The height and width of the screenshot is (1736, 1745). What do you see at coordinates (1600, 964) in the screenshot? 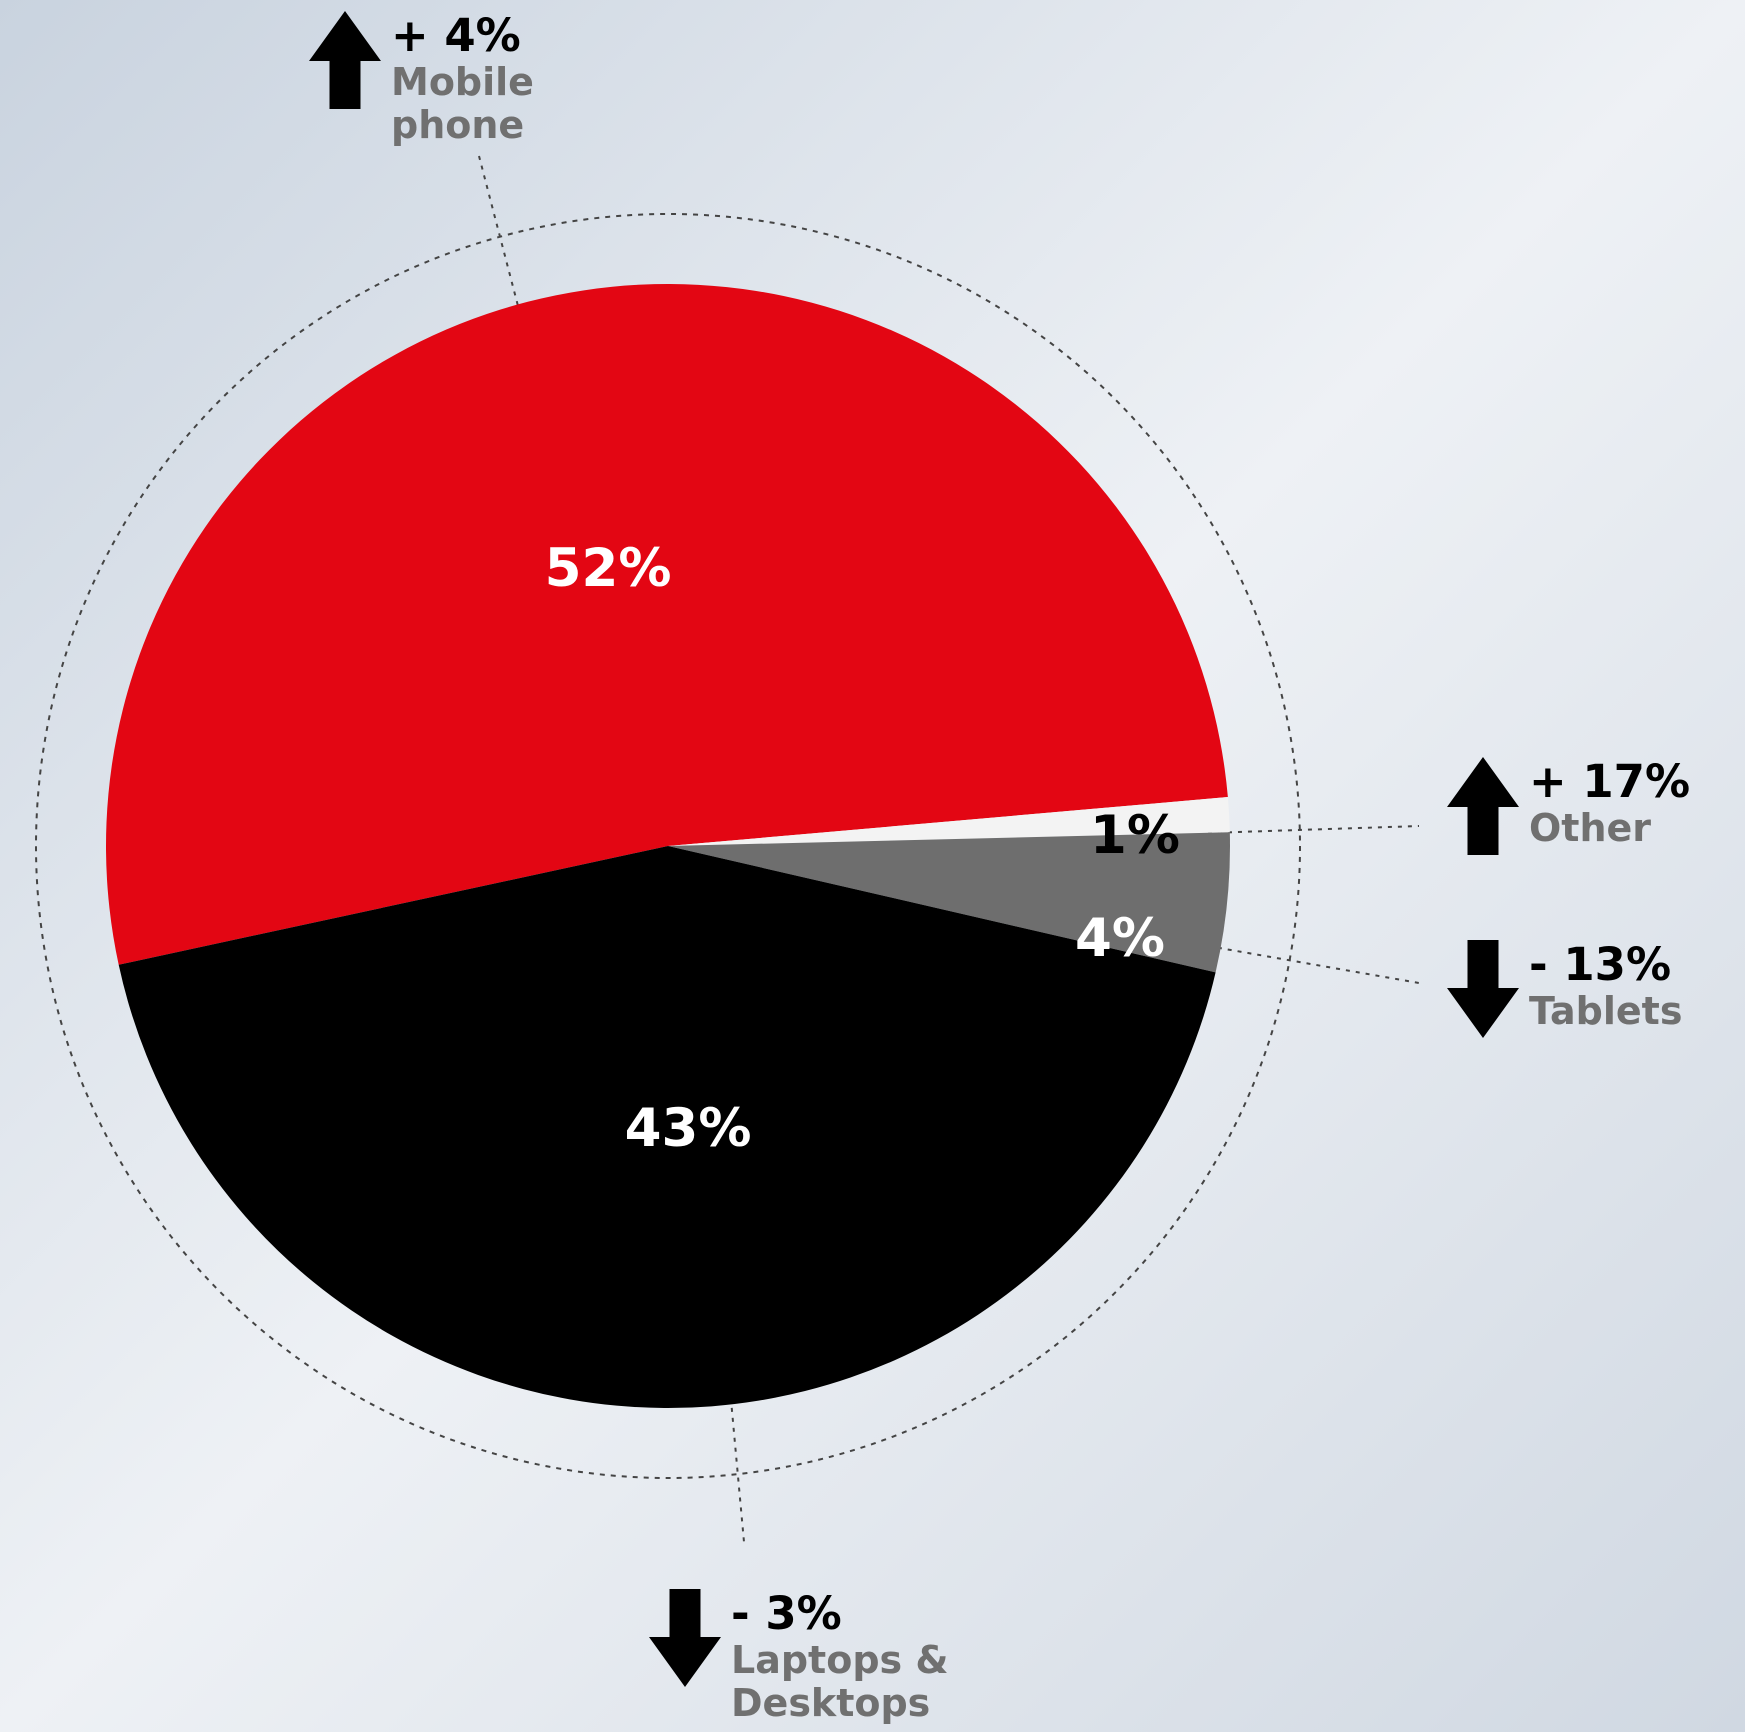
I see `change-label: - 13%` at bounding box center [1600, 964].